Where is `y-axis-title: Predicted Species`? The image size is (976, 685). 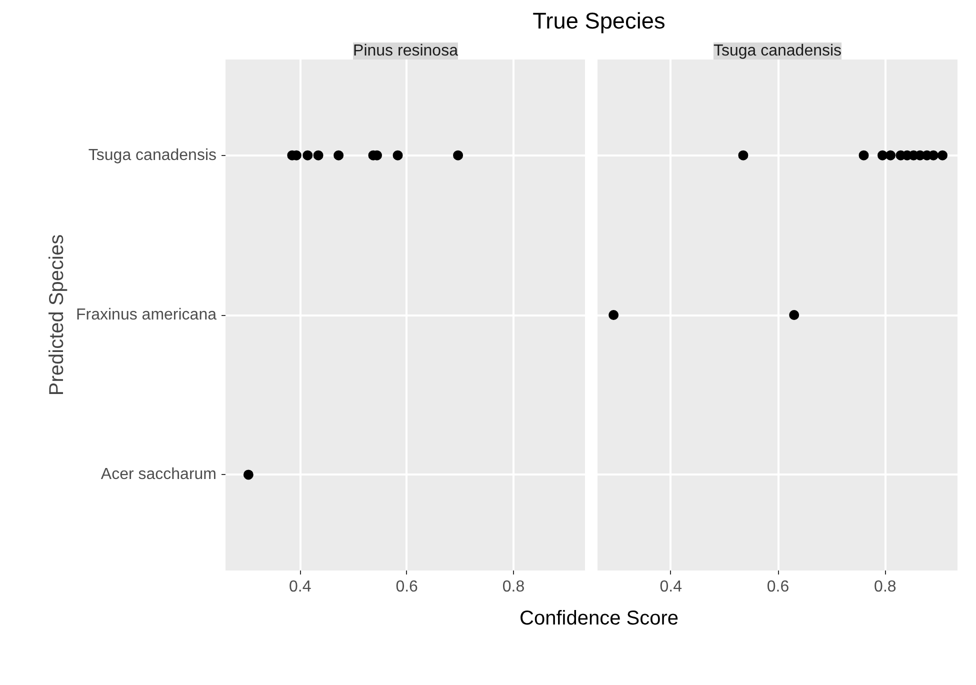
y-axis-title: Predicted Species is located at coordinates (57, 315).